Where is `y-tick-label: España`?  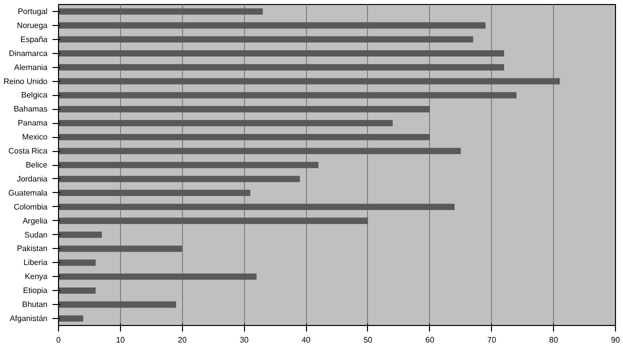
y-tick-label: España is located at coordinates (34, 39).